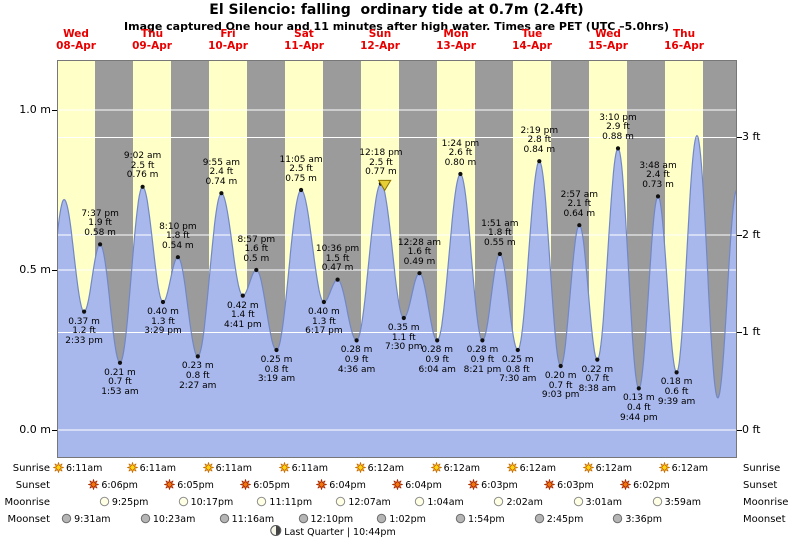  I want to click on moon-phase-note: Last Quarter | 10:44pm, so click(333, 531).